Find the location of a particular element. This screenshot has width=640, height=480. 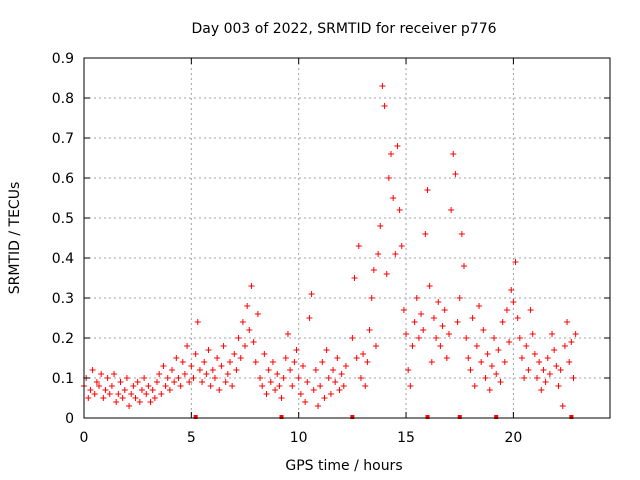

y-tick-label: 0.4 is located at coordinates (63, 259).